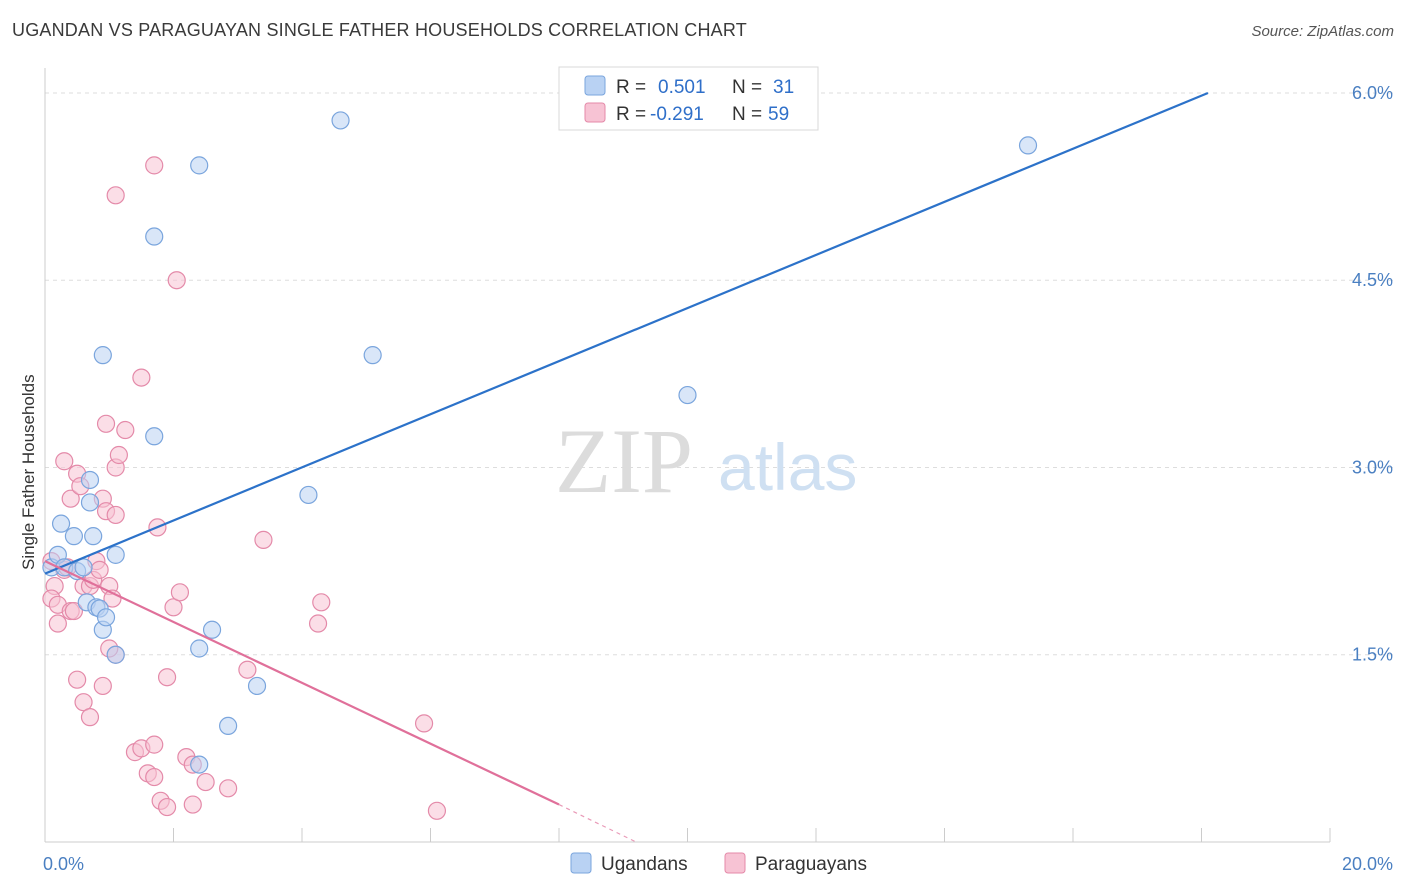 The width and height of the screenshot is (1406, 892). What do you see at coordinates (1372, 280) in the screenshot?
I see `y-tick-label: 4.5%` at bounding box center [1372, 280].